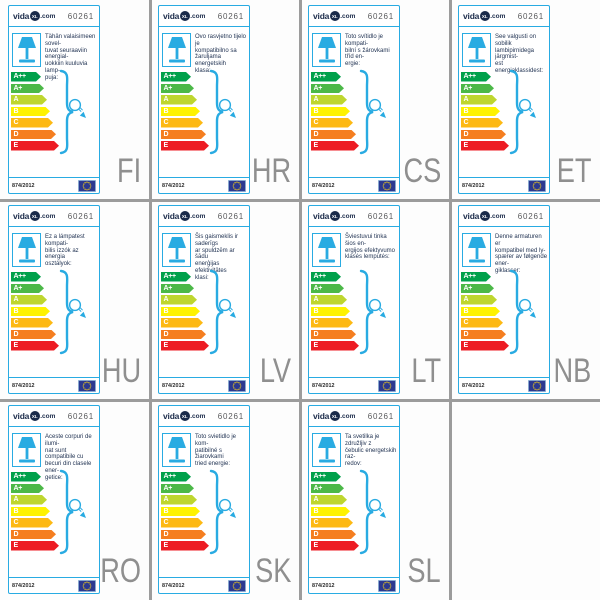  What do you see at coordinates (26, 450) in the screenshot?
I see `table-lamp-icon` at bounding box center [26, 450].